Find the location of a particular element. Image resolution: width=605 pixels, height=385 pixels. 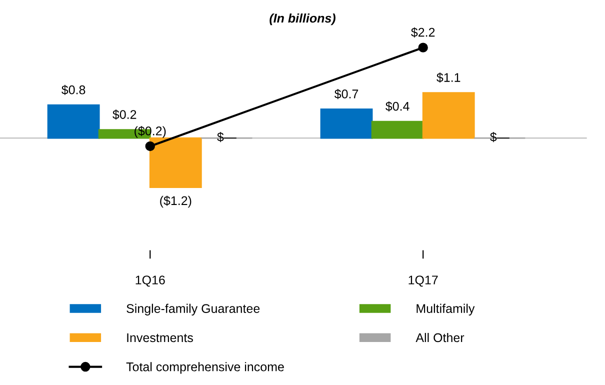

x-tick-label: 1Q17 is located at coordinates (423, 281).